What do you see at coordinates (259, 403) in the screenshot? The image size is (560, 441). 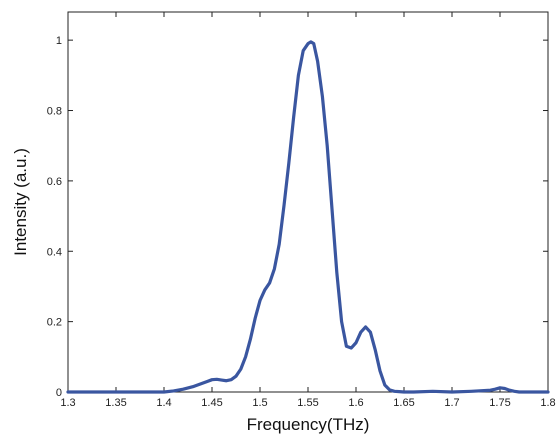 I see `x-tick-label: 1.5` at bounding box center [259, 403].